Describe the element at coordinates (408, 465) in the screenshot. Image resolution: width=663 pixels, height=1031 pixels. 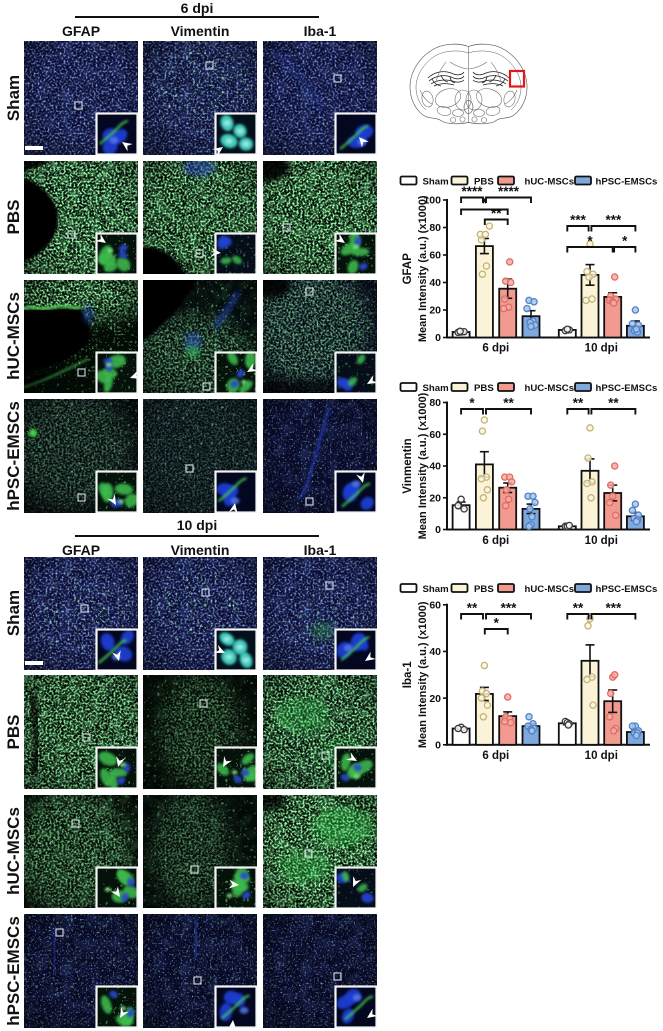
I see `svg-text: Vinmentin` at that location.